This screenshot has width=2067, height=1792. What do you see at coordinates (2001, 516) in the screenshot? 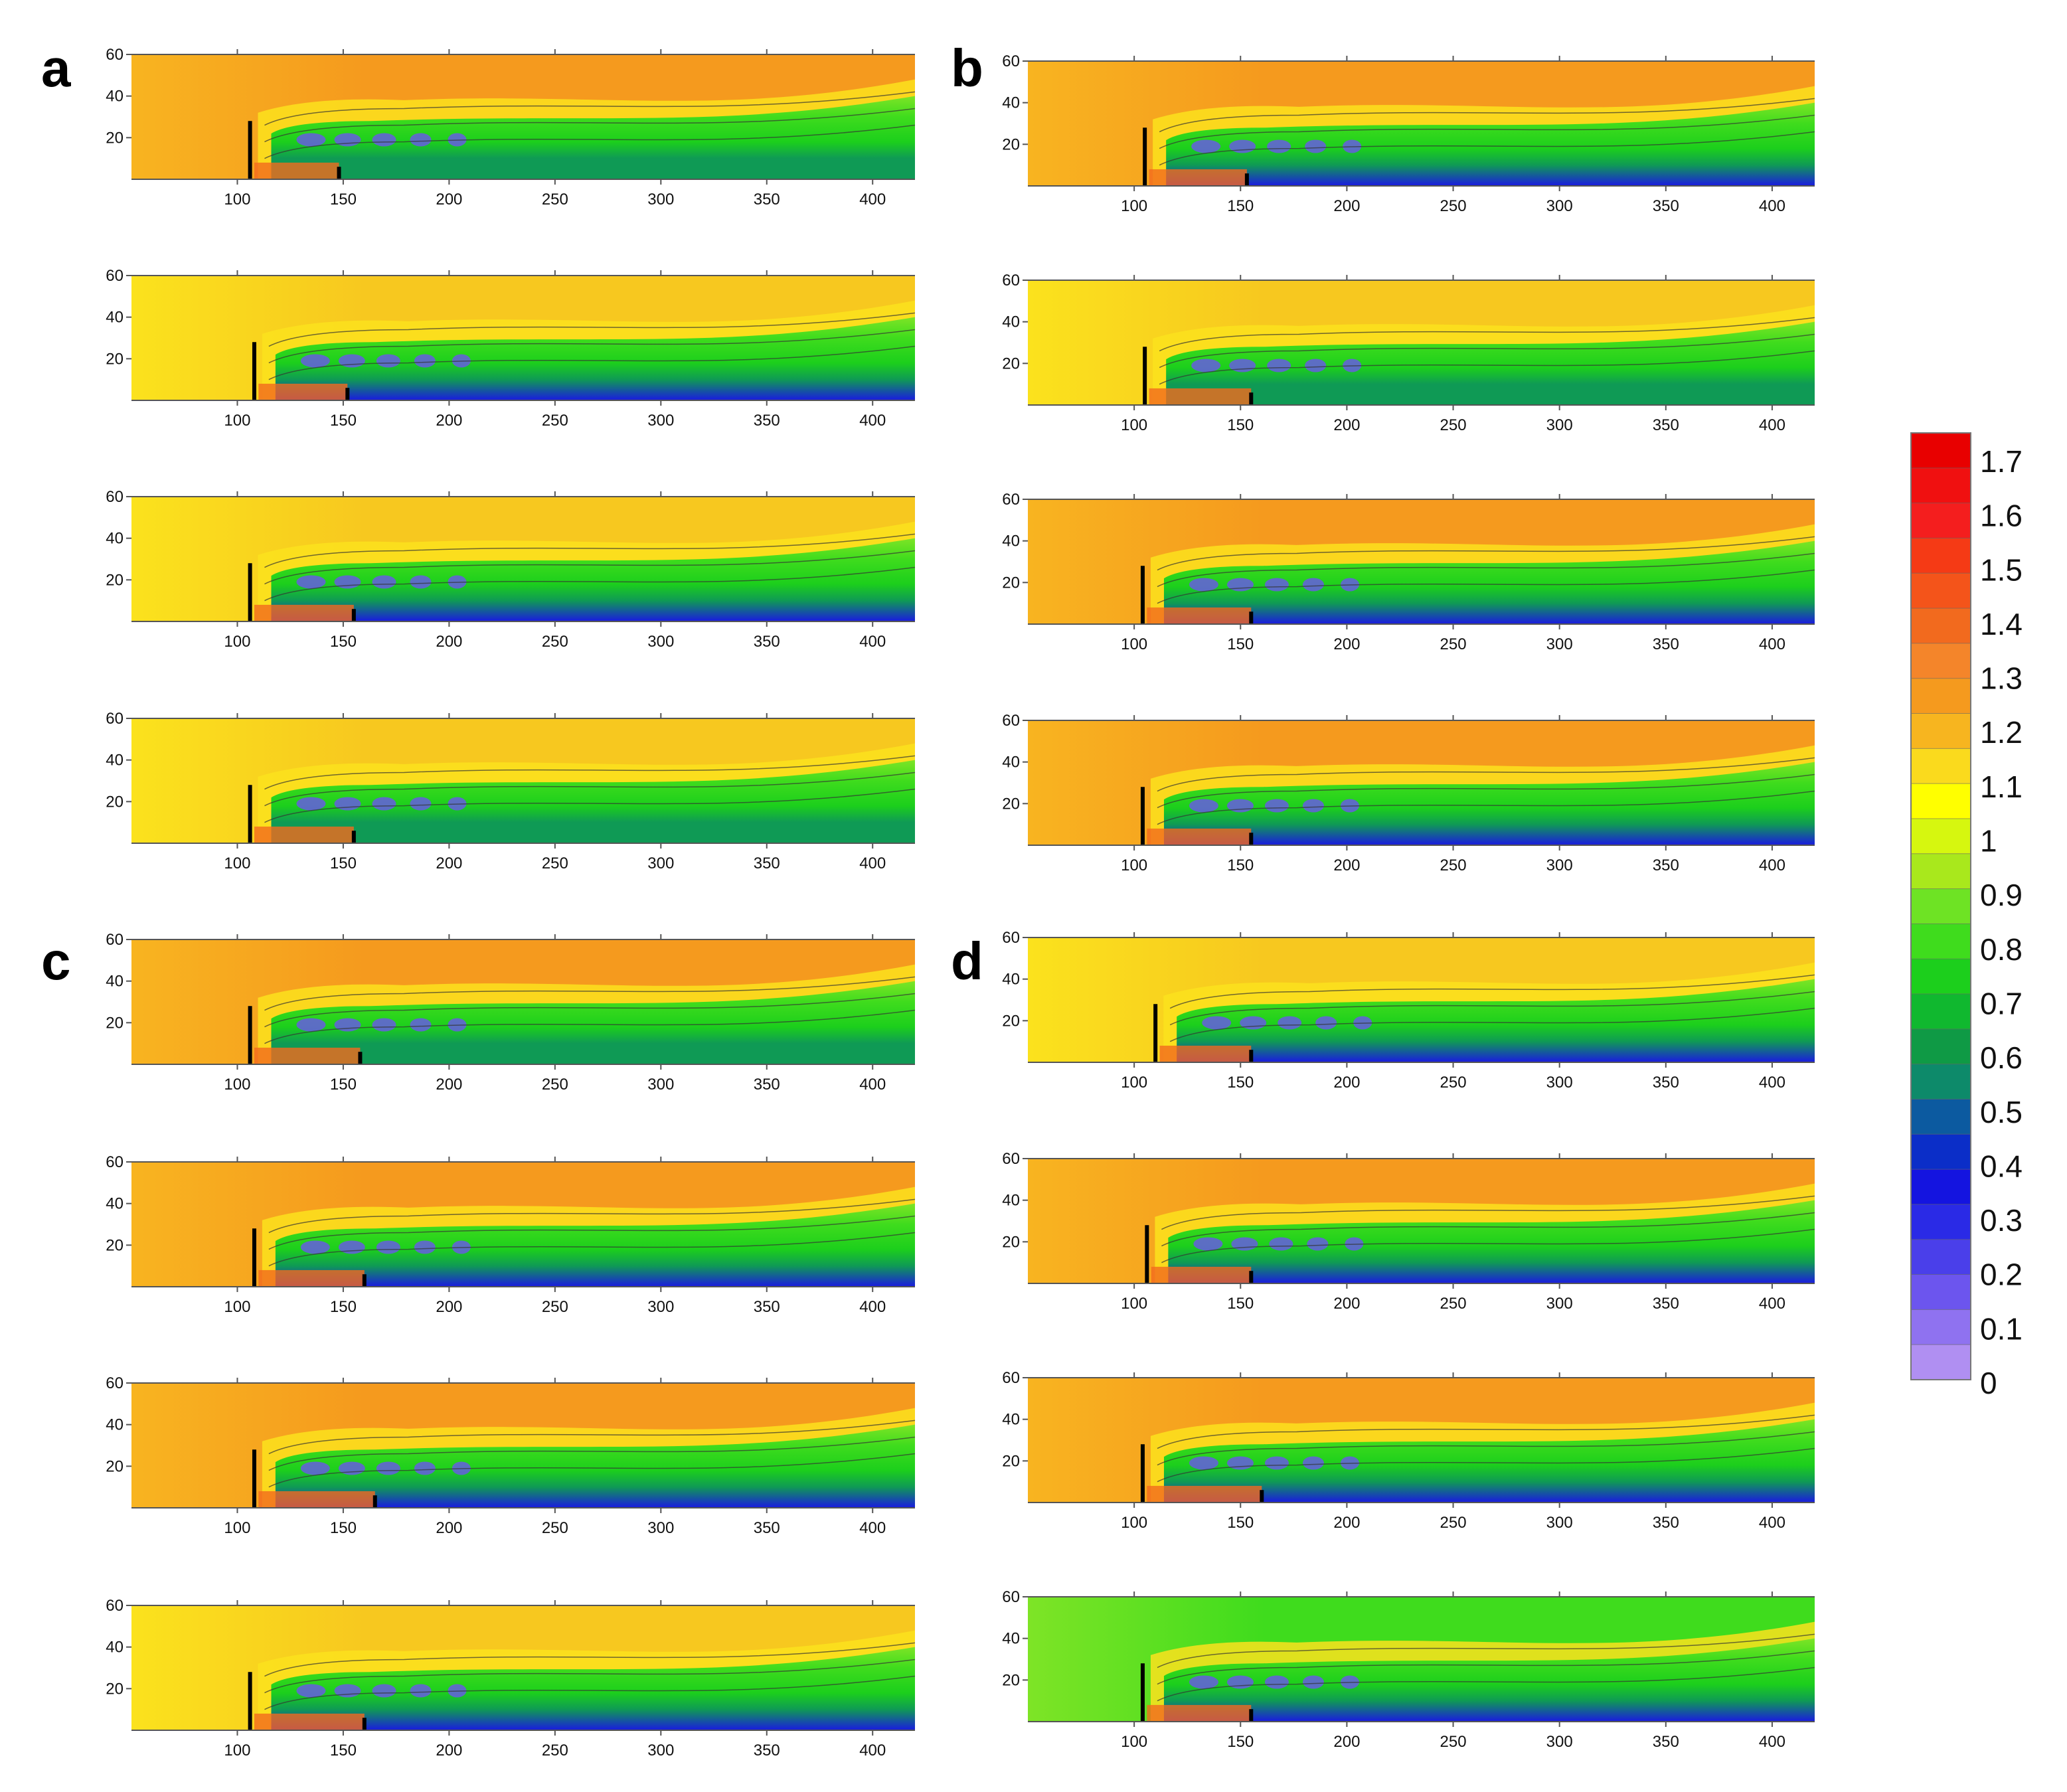
I see `colorbar-label: 1.6` at bounding box center [2001, 516].